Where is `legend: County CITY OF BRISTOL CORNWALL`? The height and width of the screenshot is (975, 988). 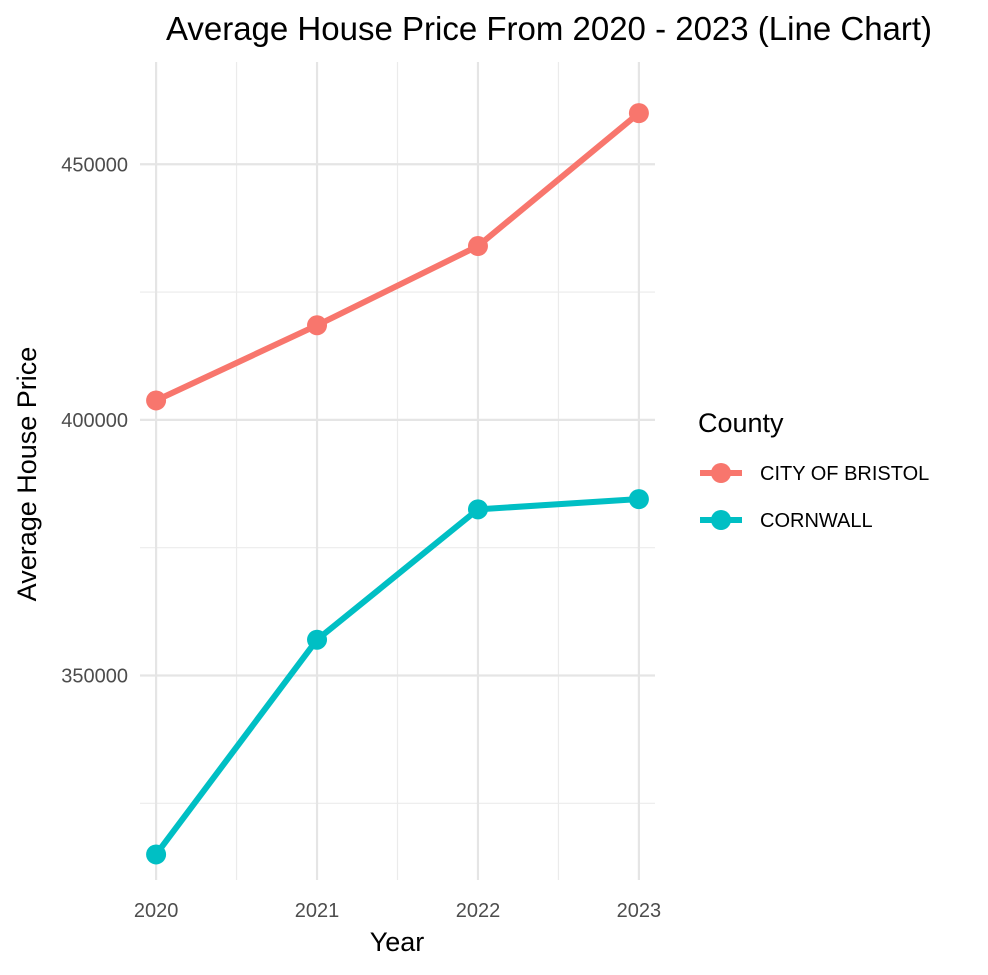 legend: County CITY OF BRISTOL CORNWALL is located at coordinates (813, 470).